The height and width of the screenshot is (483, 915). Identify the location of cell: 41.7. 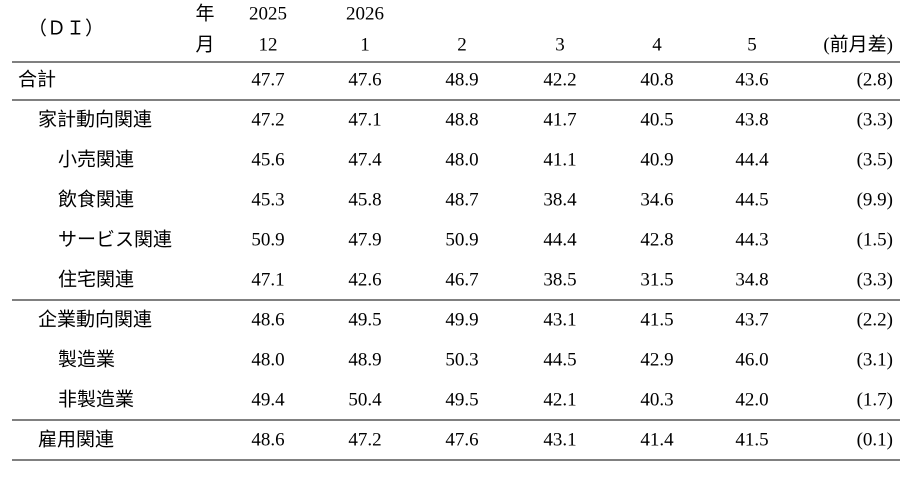
(559, 119).